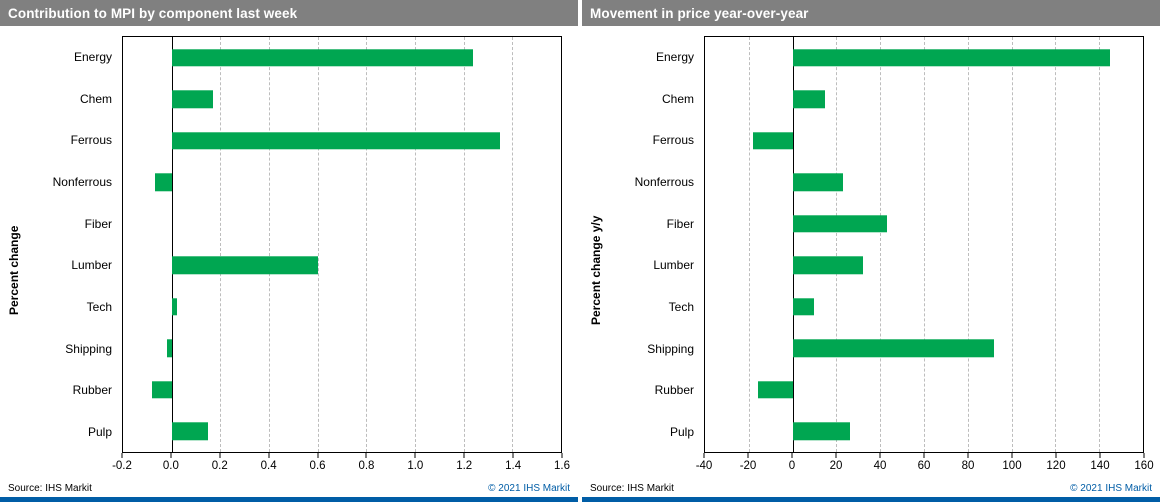  What do you see at coordinates (562, 466) in the screenshot?
I see `x-tick-label: 1.6` at bounding box center [562, 466].